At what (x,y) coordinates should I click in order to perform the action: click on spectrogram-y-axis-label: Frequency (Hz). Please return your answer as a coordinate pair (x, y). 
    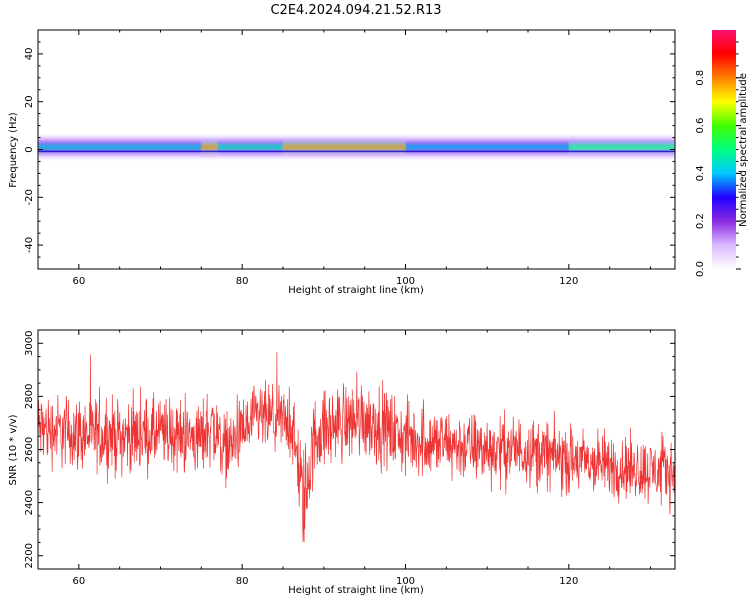
    Looking at the image, I should click on (13, 150).